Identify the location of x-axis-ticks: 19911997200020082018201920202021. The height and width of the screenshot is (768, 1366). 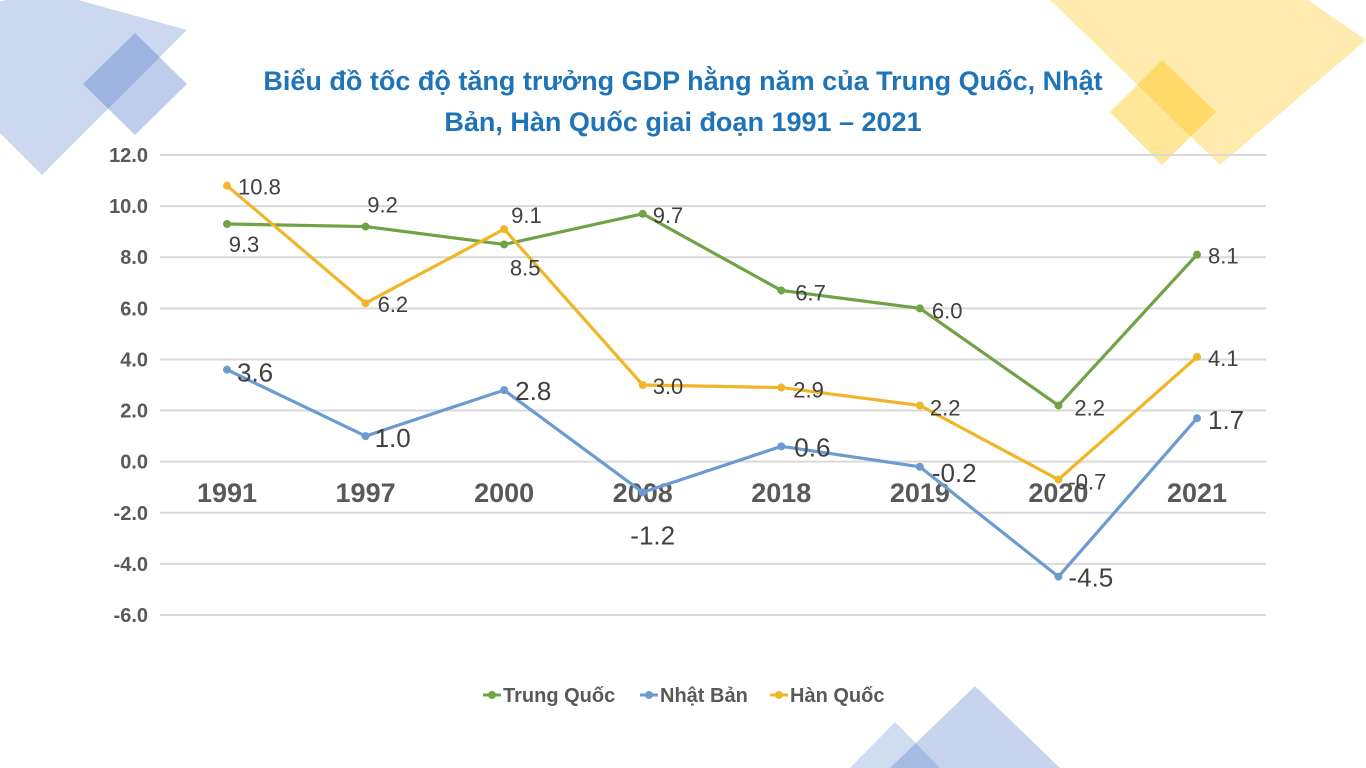
(712, 493).